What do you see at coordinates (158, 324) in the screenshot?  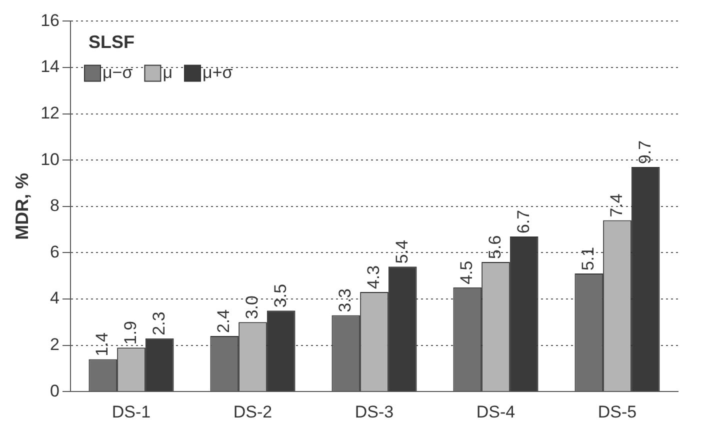 I see `data-label: 2.3` at bounding box center [158, 324].